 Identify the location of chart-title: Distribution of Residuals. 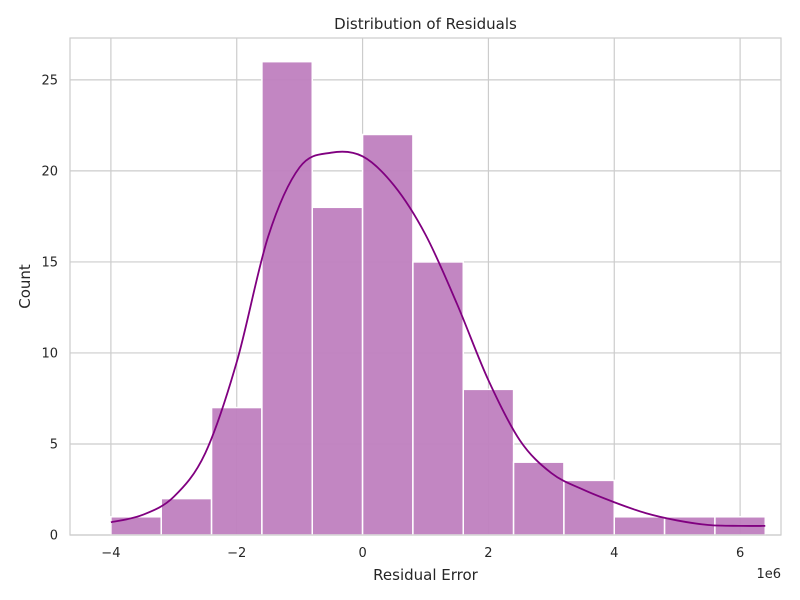
(425, 24).